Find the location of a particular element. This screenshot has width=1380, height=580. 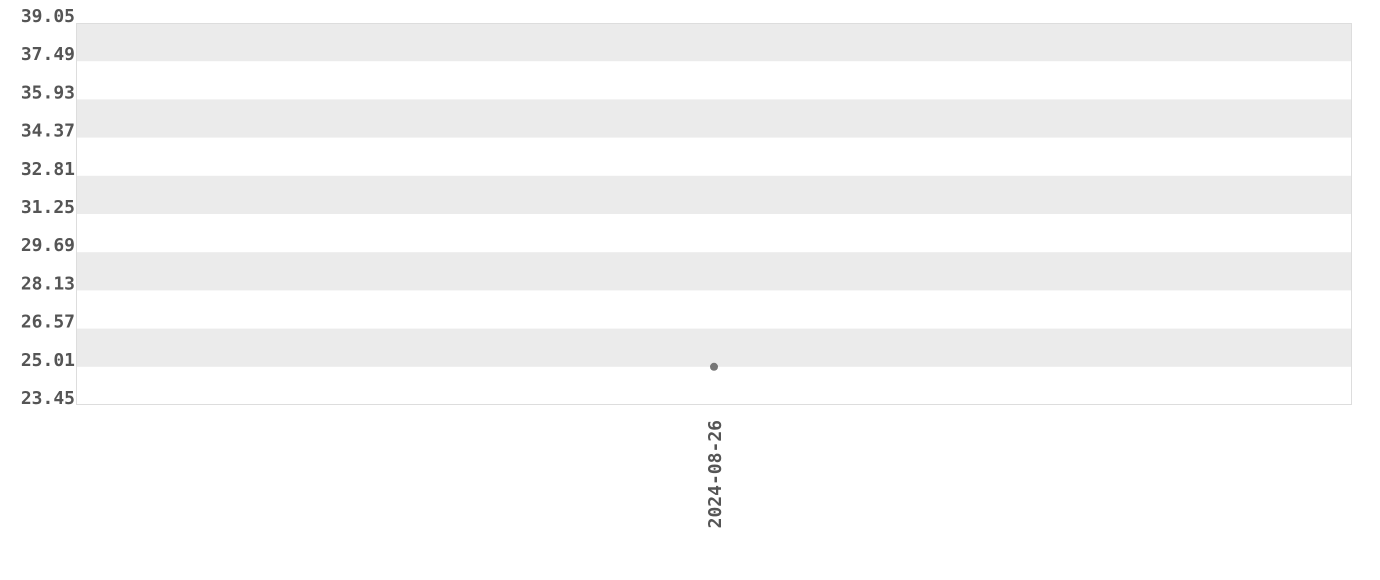

y-tick-label: 23.45 is located at coordinates (48, 398).